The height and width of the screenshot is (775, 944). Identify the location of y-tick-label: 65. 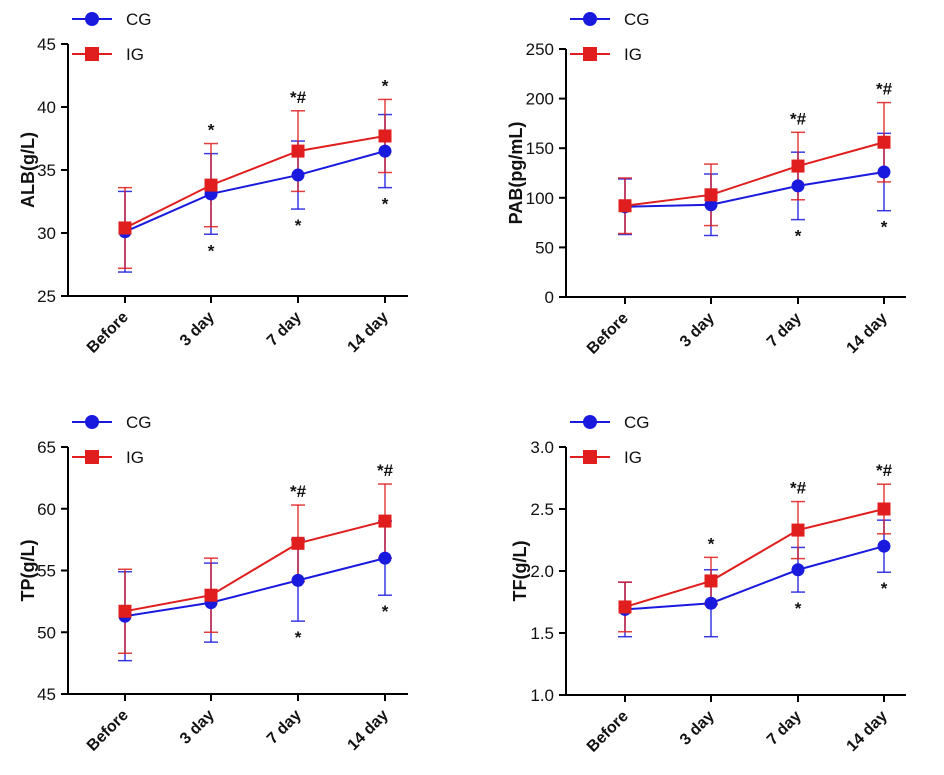
(46, 447).